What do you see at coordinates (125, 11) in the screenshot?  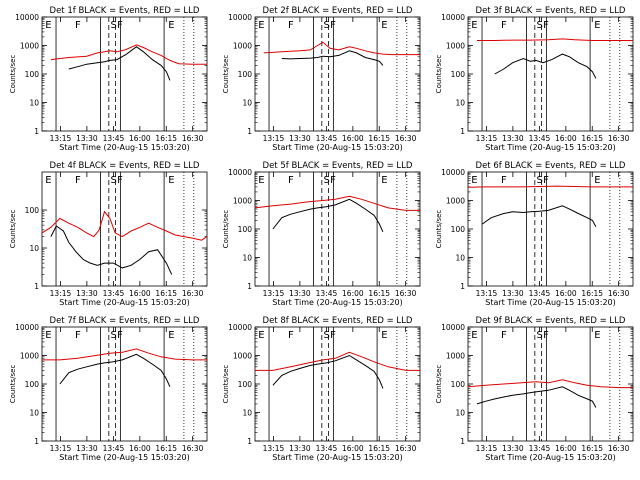 I see `panel-title: Det 1f BLACK = Events, RED = LLD` at bounding box center [125, 11].